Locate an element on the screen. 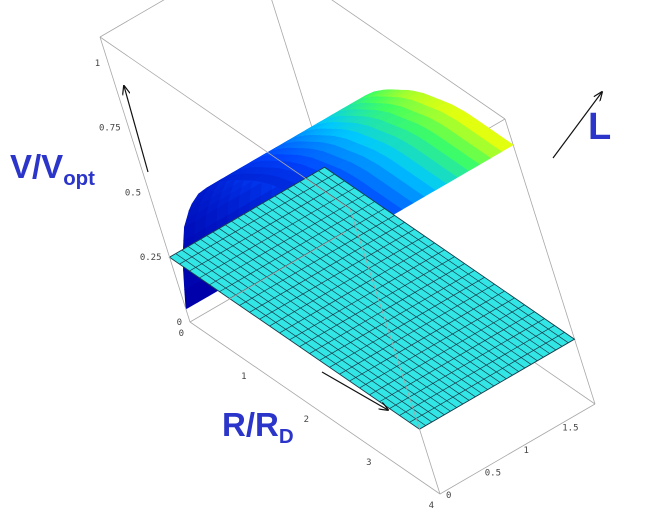  l-tick-label: 0 is located at coordinates (448, 496).